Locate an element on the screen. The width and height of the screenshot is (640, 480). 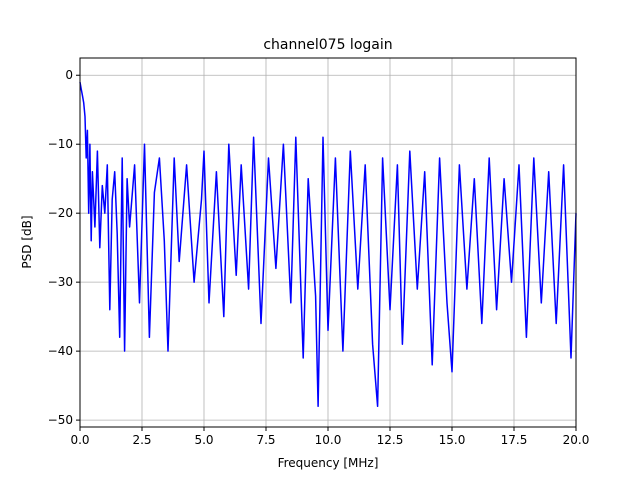
x-tick-label: 7.5 is located at coordinates (265, 440).